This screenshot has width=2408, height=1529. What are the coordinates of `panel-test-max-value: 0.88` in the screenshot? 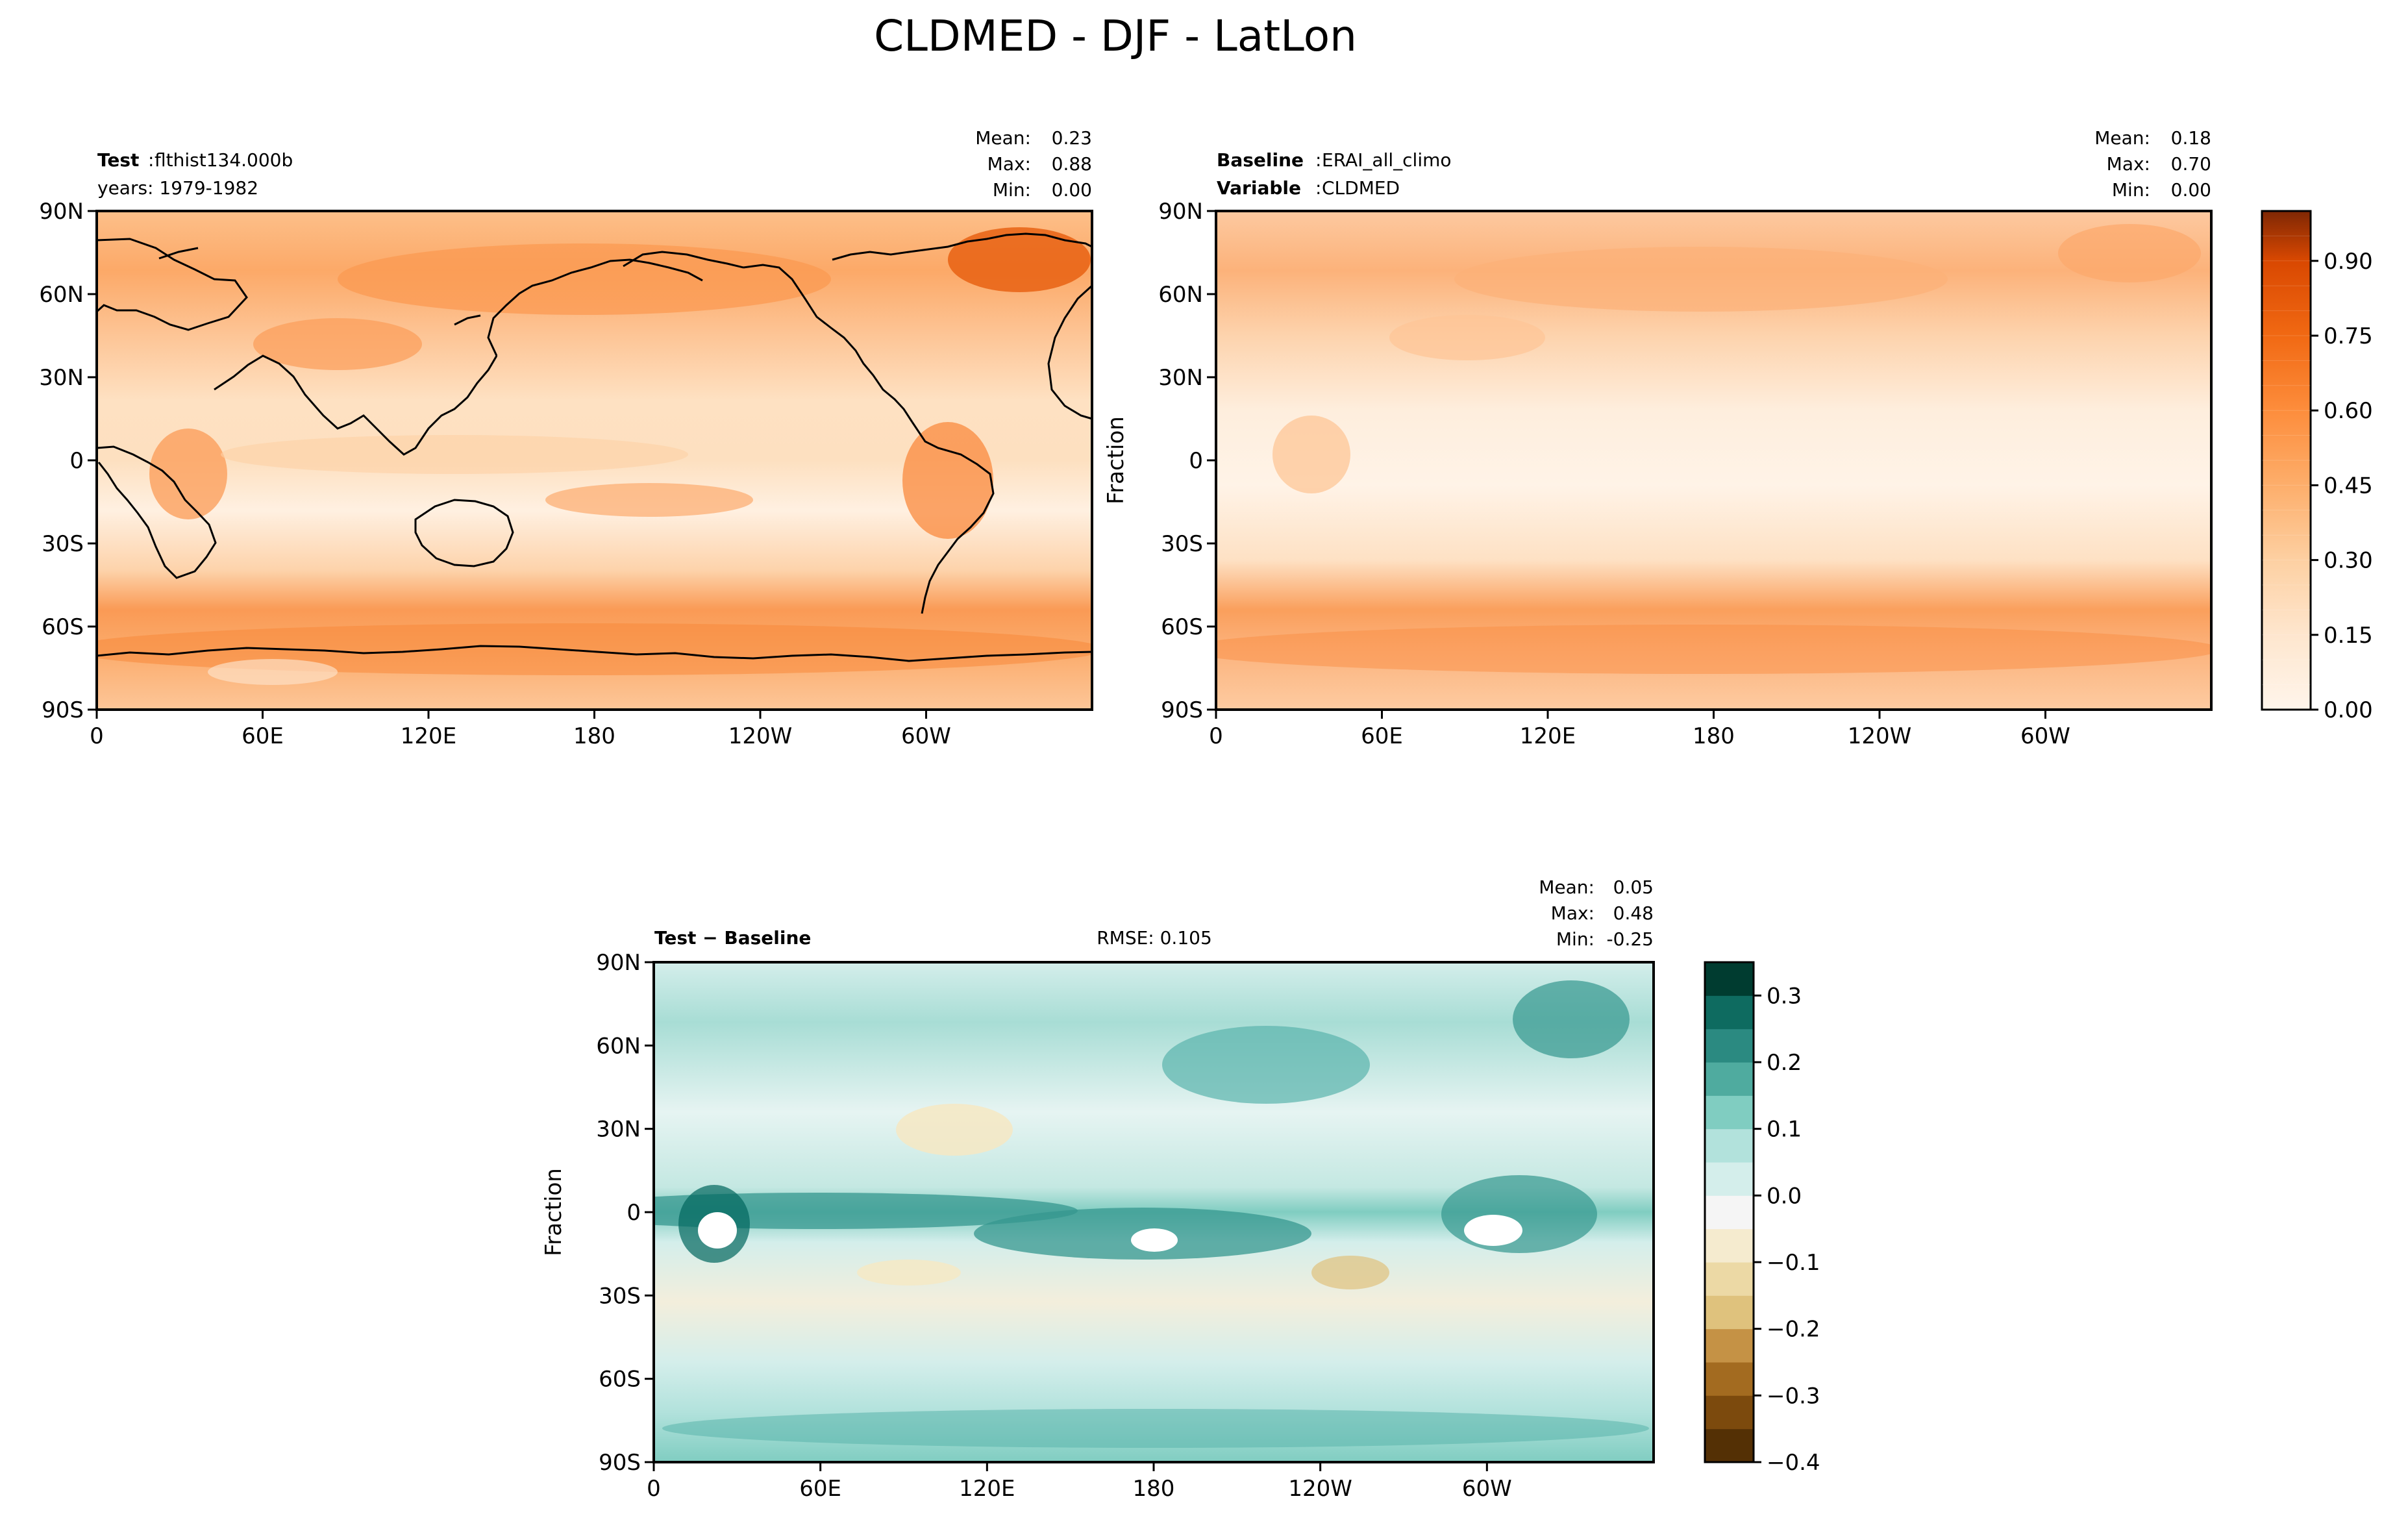 It's located at (1072, 164).